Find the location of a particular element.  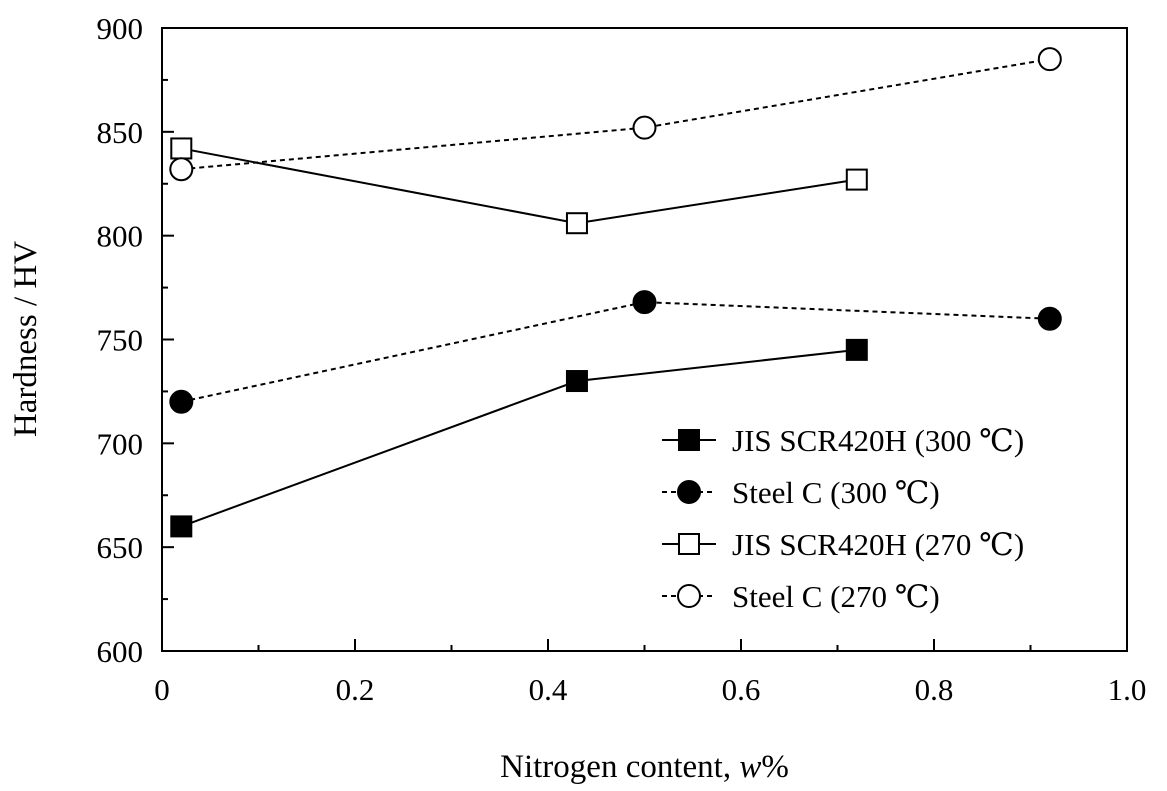

x-tick-label: 0.6 is located at coordinates (741, 689).